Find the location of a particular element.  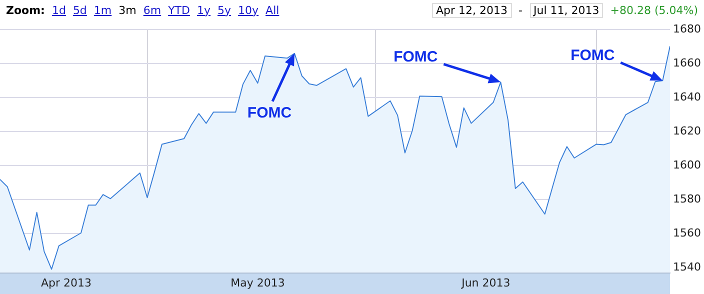

y-tick-label: 1660 is located at coordinates (687, 63).